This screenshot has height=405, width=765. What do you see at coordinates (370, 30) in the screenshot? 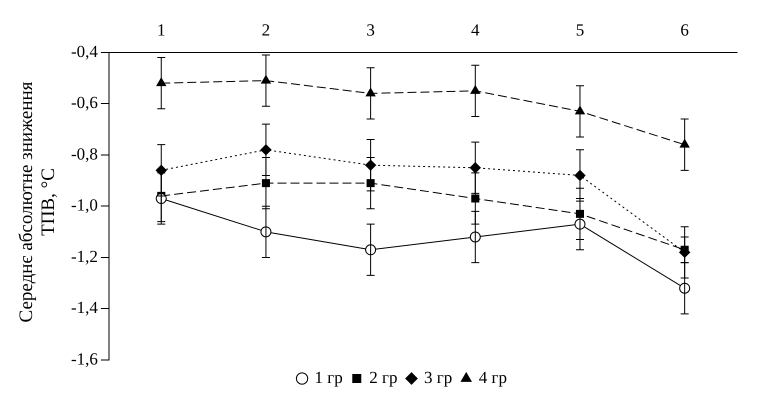
I see `x-tick-label: 3` at bounding box center [370, 30].